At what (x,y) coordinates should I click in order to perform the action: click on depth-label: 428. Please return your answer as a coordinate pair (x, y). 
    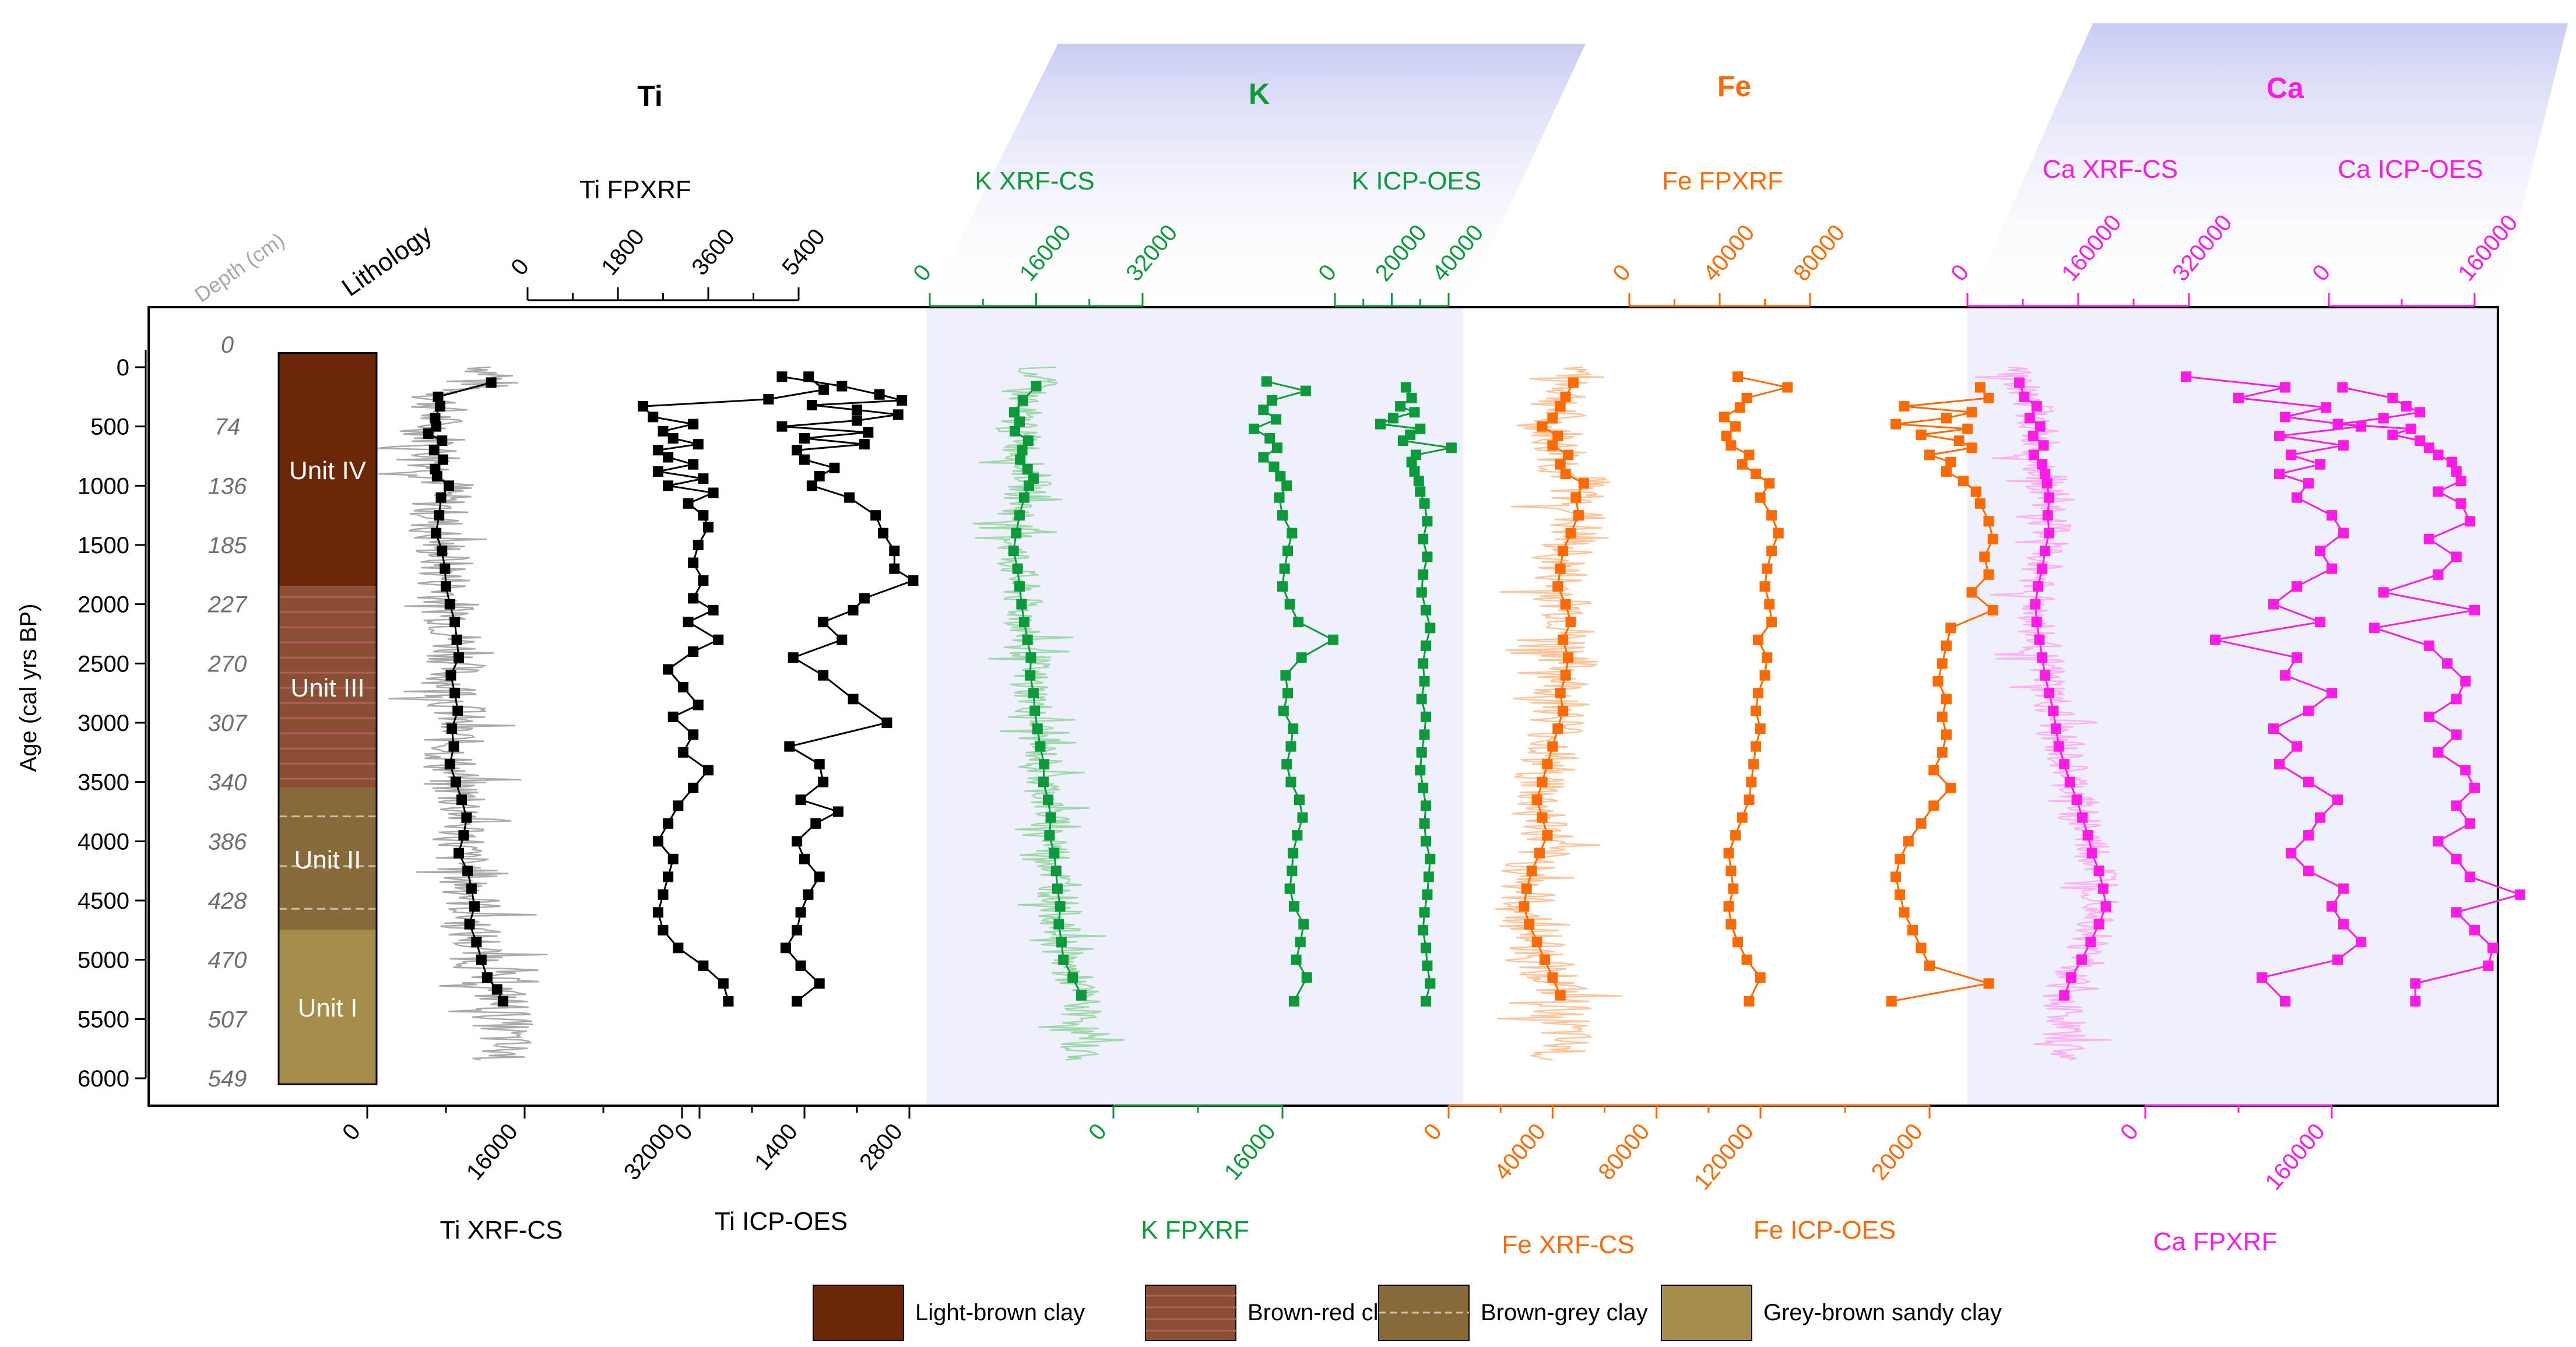
    Looking at the image, I should click on (227, 901).